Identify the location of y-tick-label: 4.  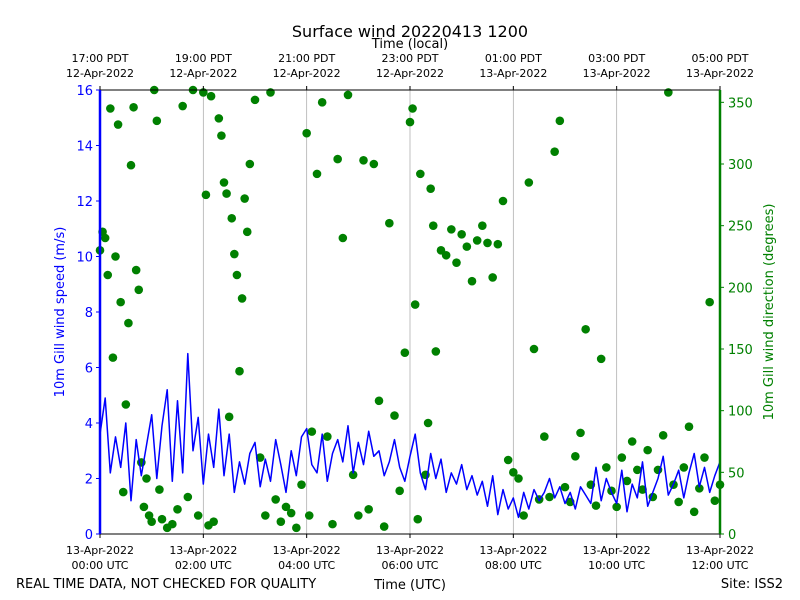
(89, 424).